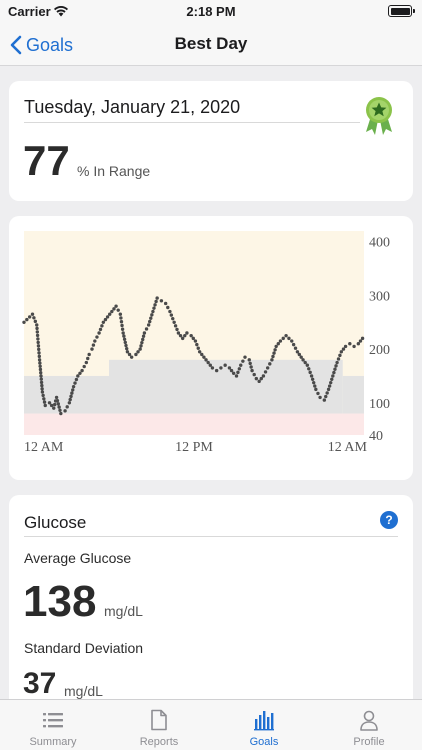  Describe the element at coordinates (83, 691) in the screenshot. I see `standard-deviation-unit: mg/dL` at that location.